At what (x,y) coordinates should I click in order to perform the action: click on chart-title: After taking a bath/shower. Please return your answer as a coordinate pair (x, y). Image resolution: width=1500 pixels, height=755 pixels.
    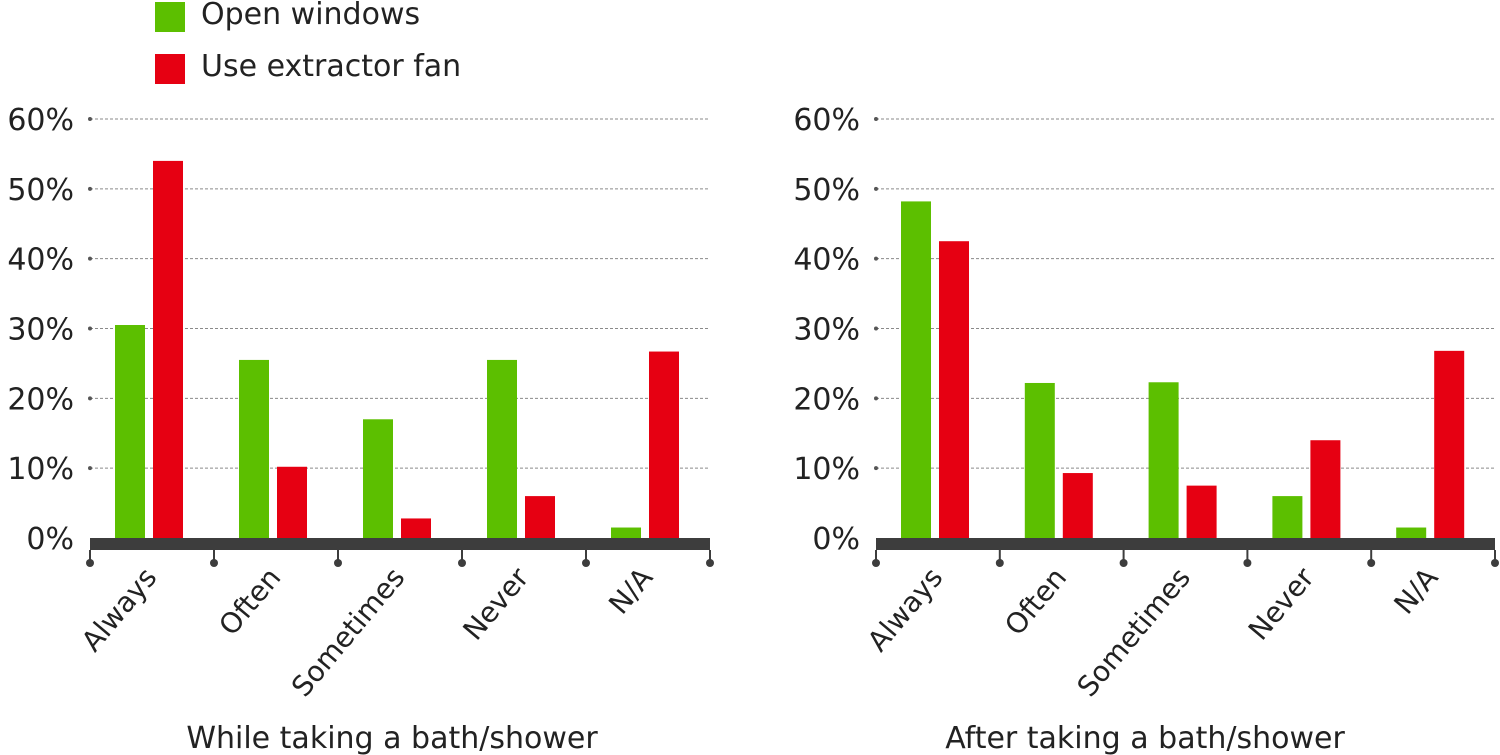
    Looking at the image, I should click on (1145, 738).